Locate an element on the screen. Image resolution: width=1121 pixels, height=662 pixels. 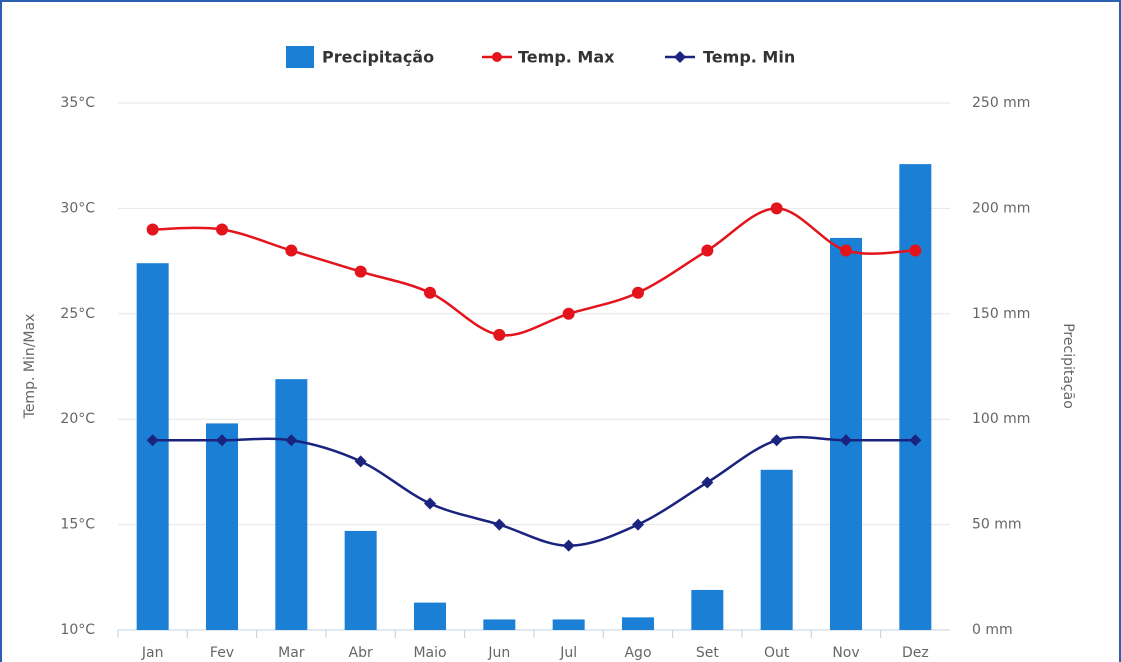
legend-label: Temp. Min is located at coordinates (749, 57).